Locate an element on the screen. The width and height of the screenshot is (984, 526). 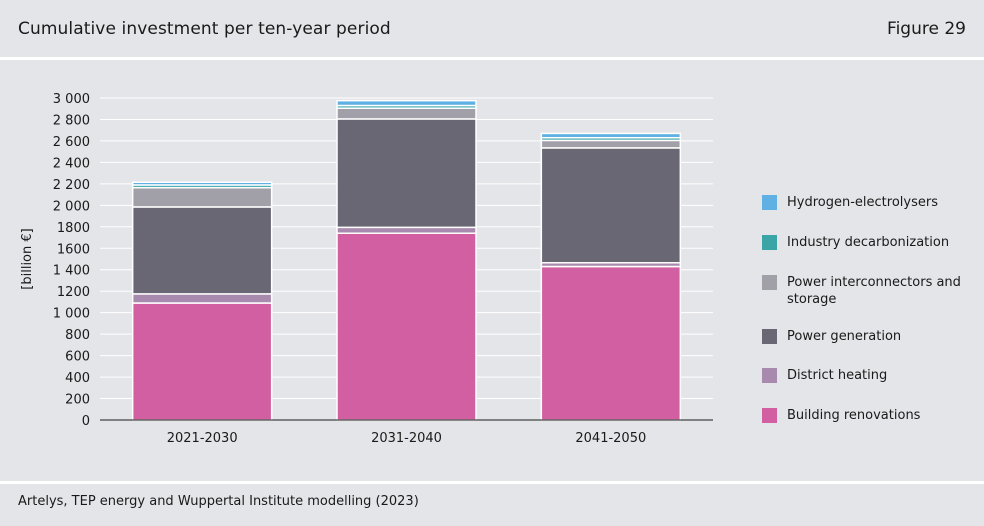
y-tick-label: 0 is located at coordinates (86, 421).